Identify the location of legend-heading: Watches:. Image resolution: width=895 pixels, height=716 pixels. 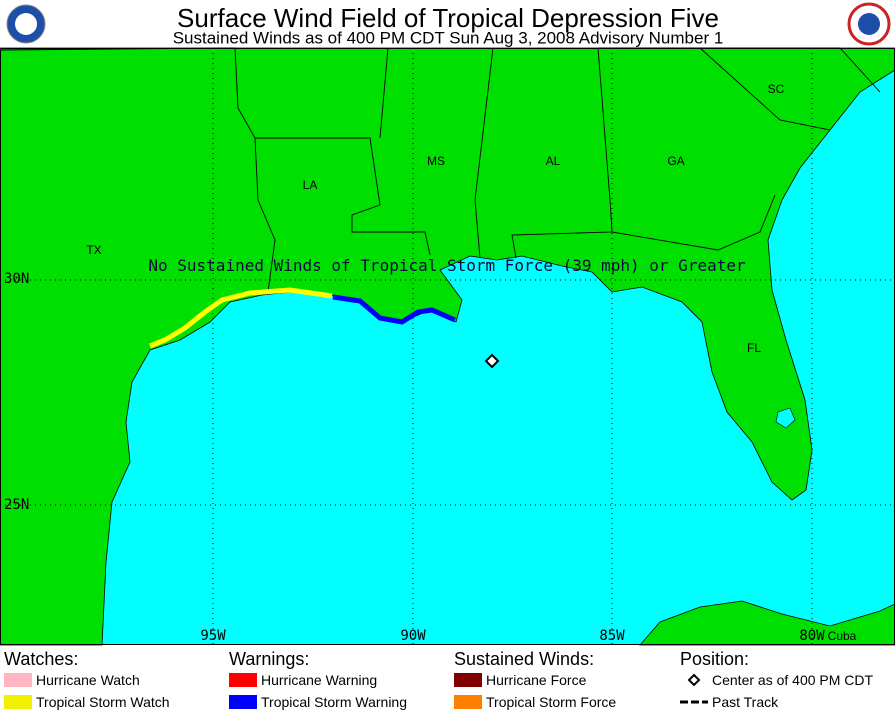
(41, 659).